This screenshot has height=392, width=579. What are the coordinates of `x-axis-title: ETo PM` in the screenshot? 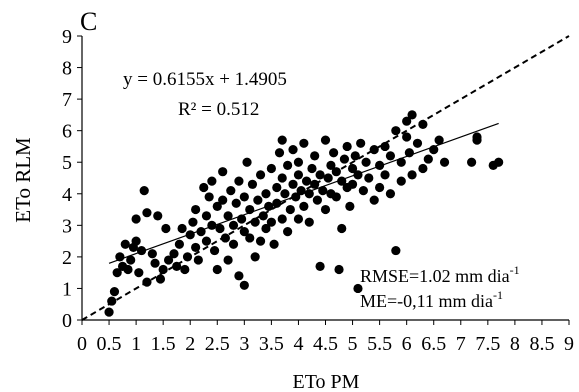 It's located at (326, 381).